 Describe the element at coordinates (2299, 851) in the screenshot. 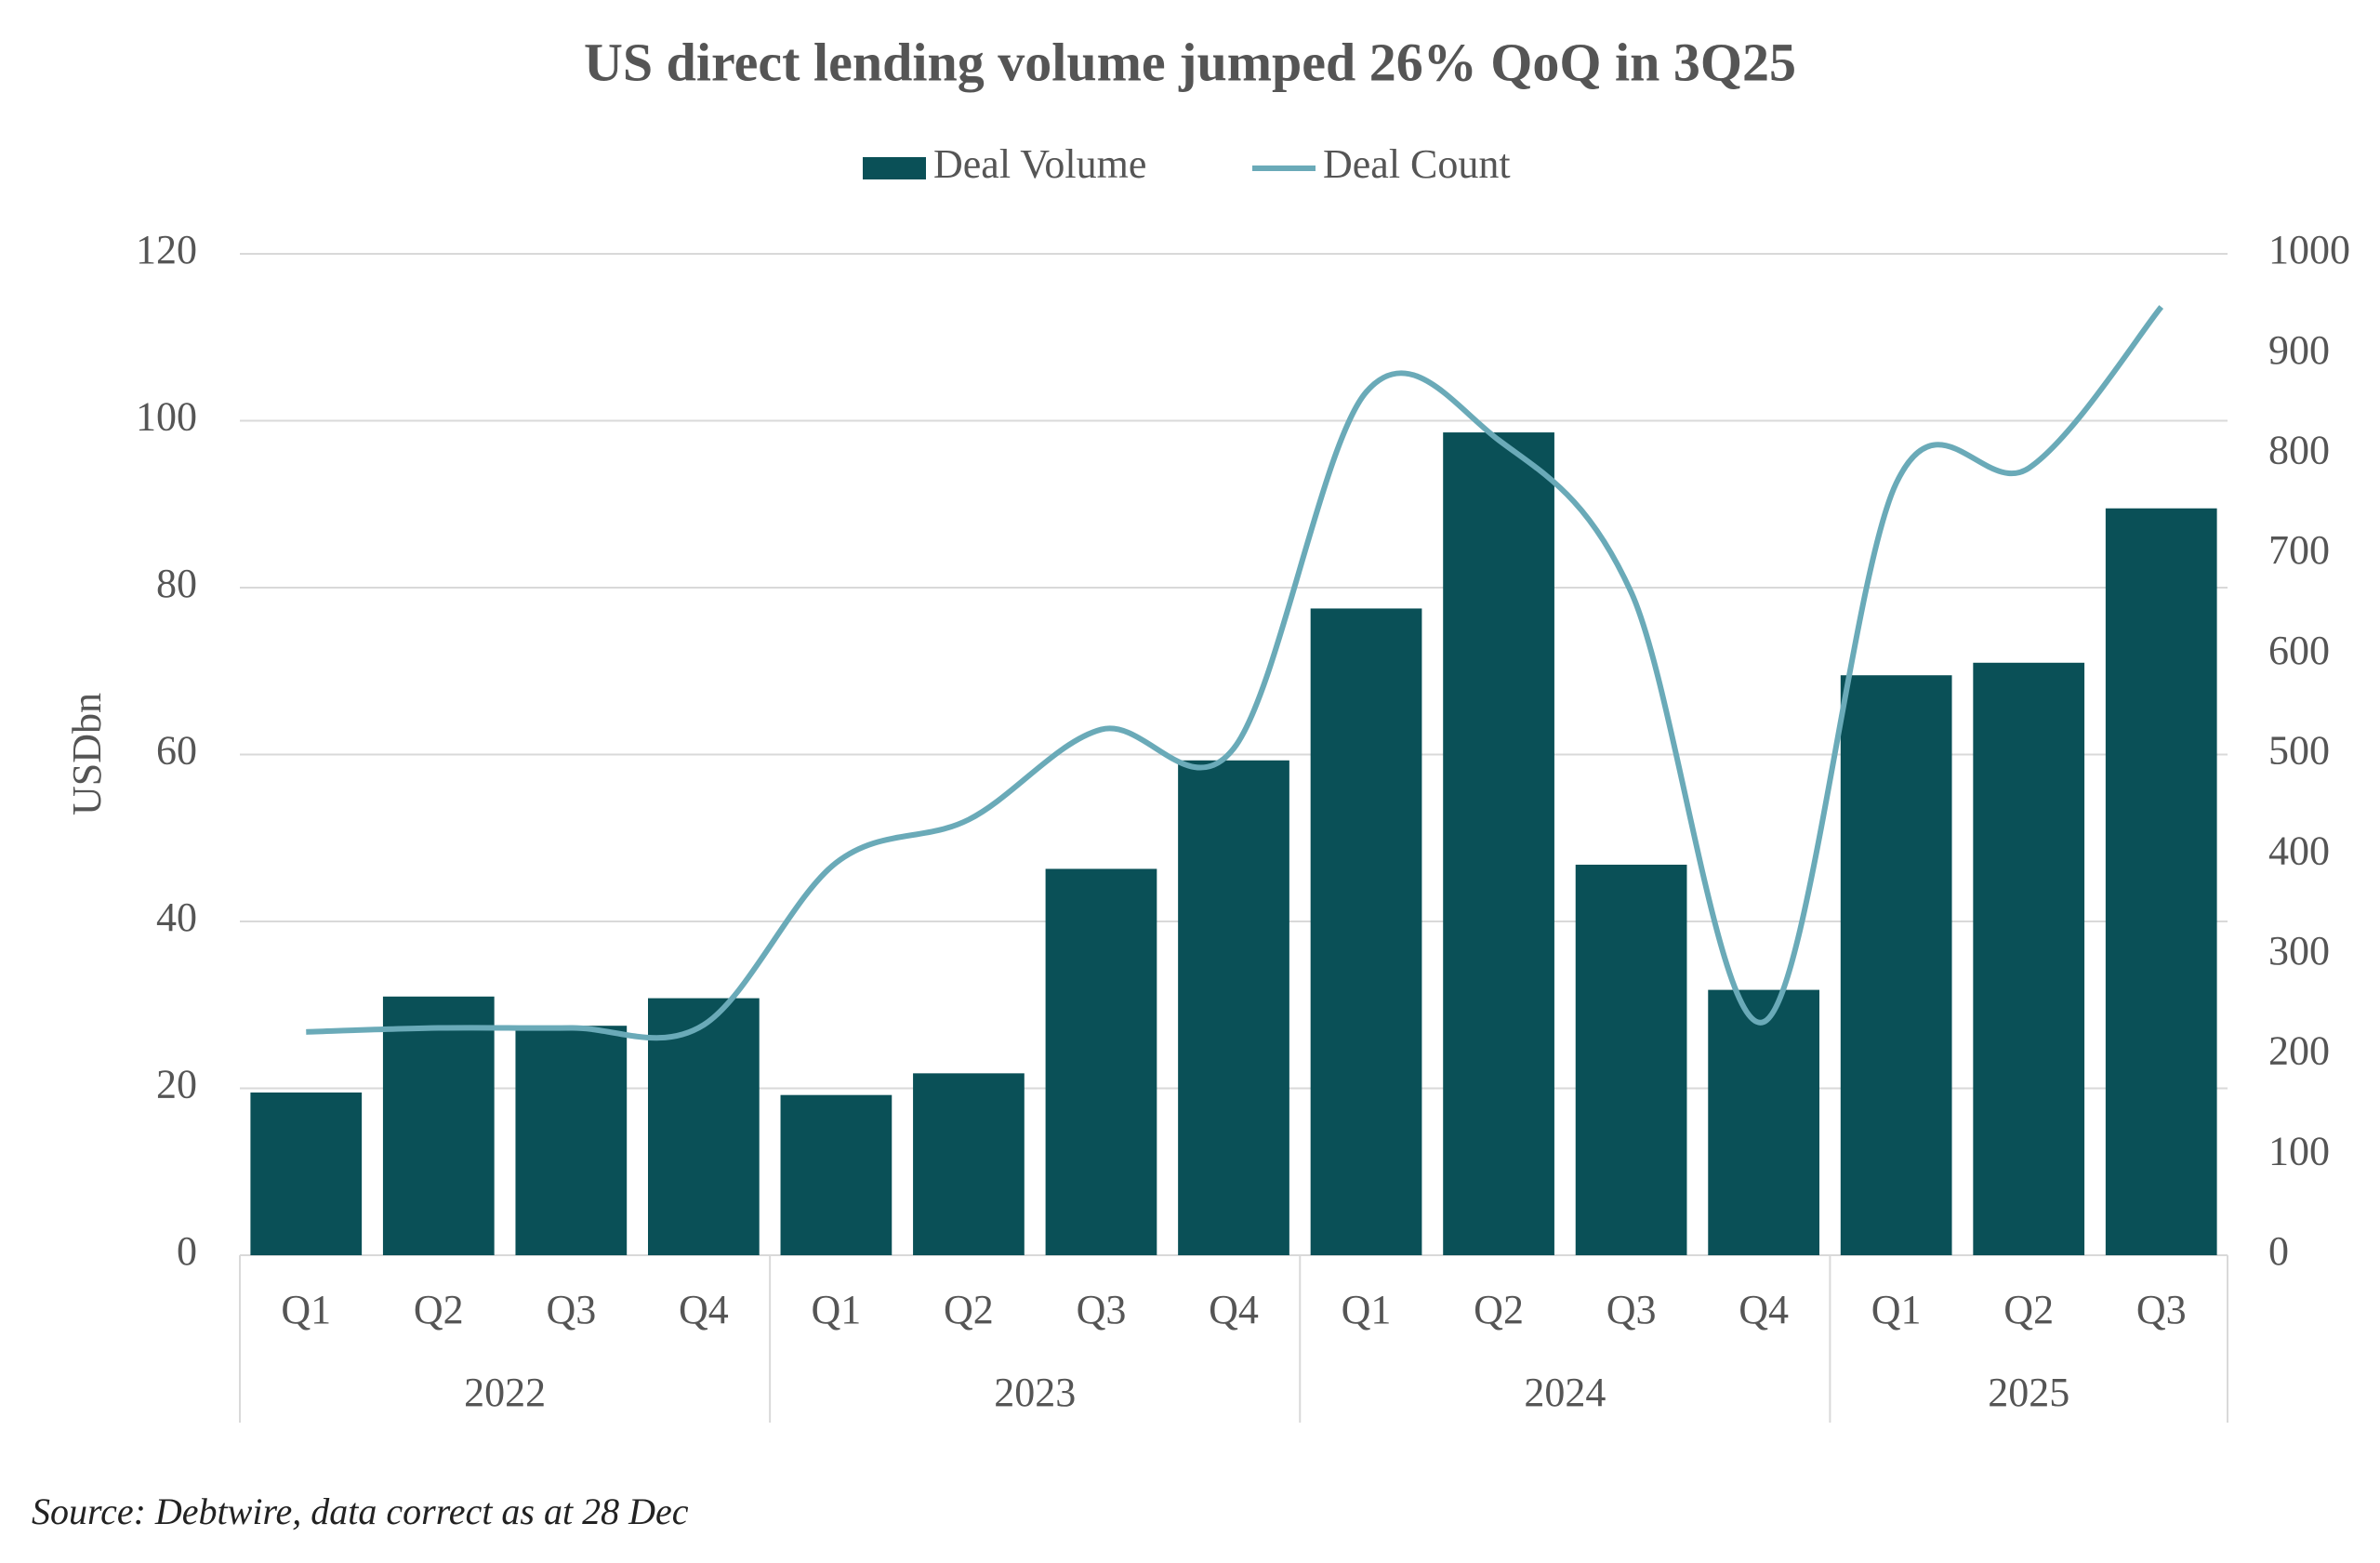

I see `y2-tick-label: 400` at that location.